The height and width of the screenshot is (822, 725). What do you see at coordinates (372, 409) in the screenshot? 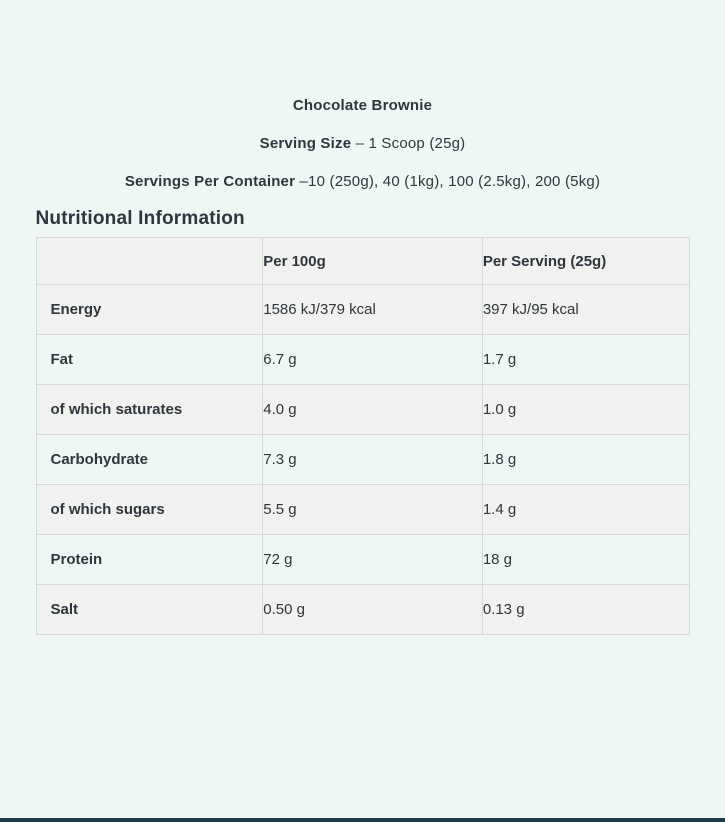
I see `per-100g-value: 4.0 g` at bounding box center [372, 409].